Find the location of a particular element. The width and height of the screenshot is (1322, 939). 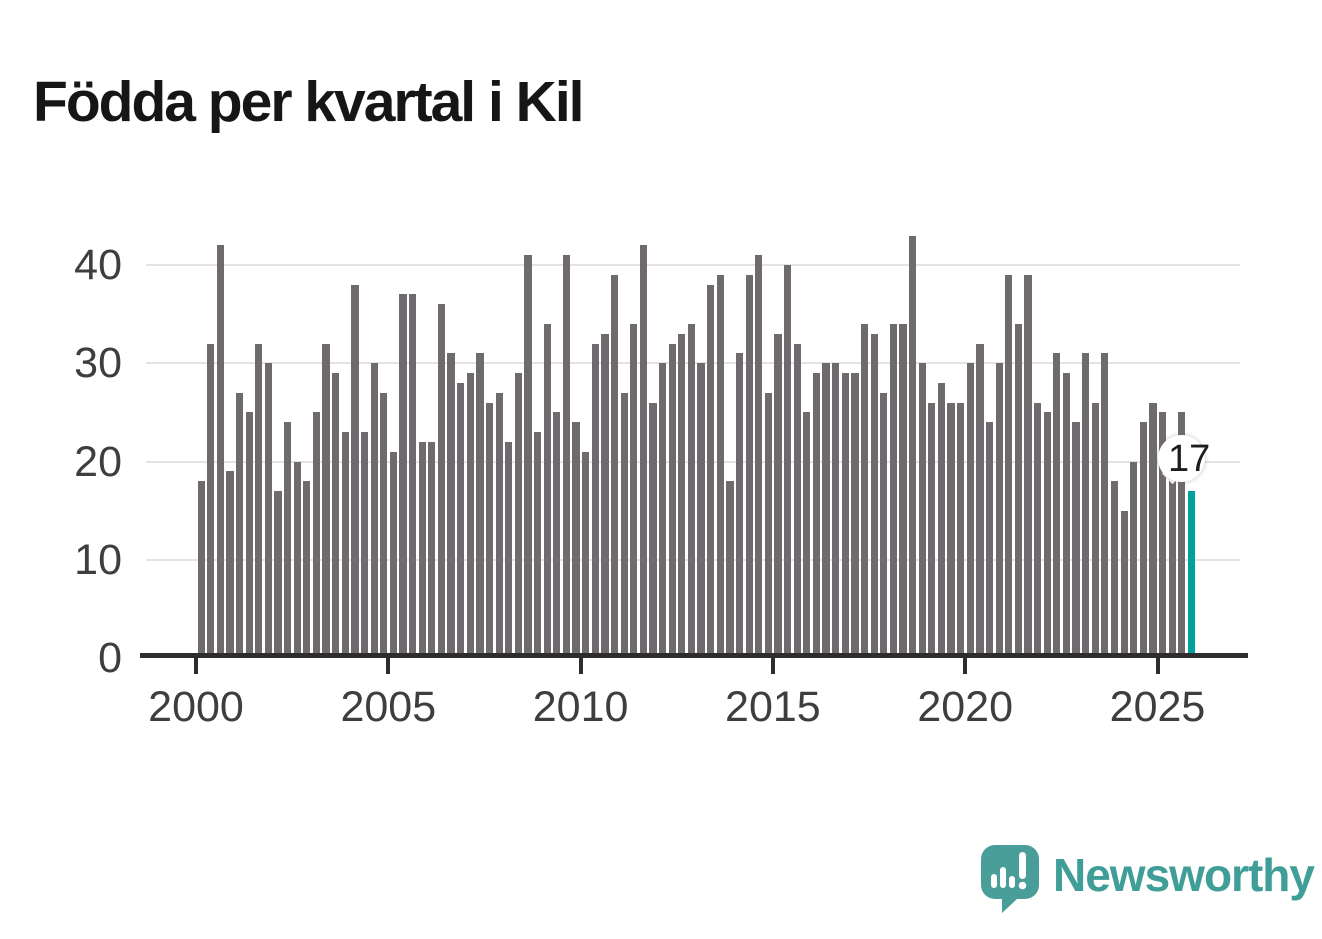

x-axis-label-2025: 2025 is located at coordinates (1157, 707).